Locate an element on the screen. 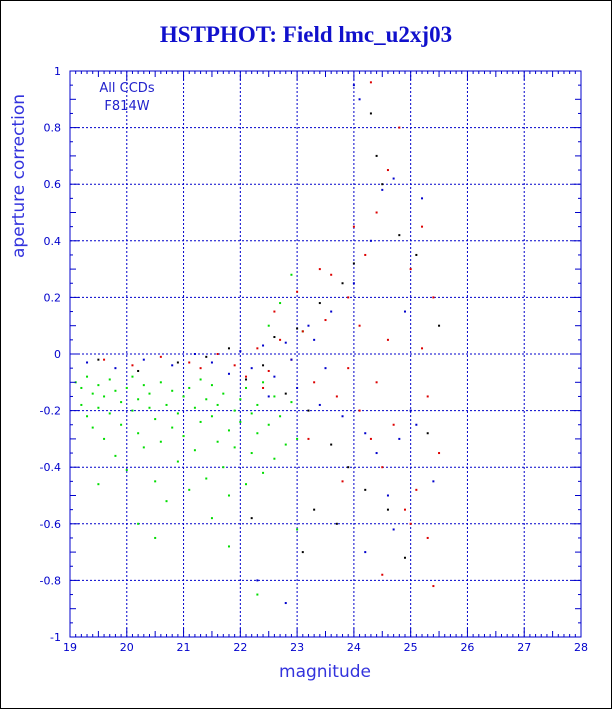 This screenshot has height=709, width=612. annotation-ccds: All CCDs is located at coordinates (126, 88).